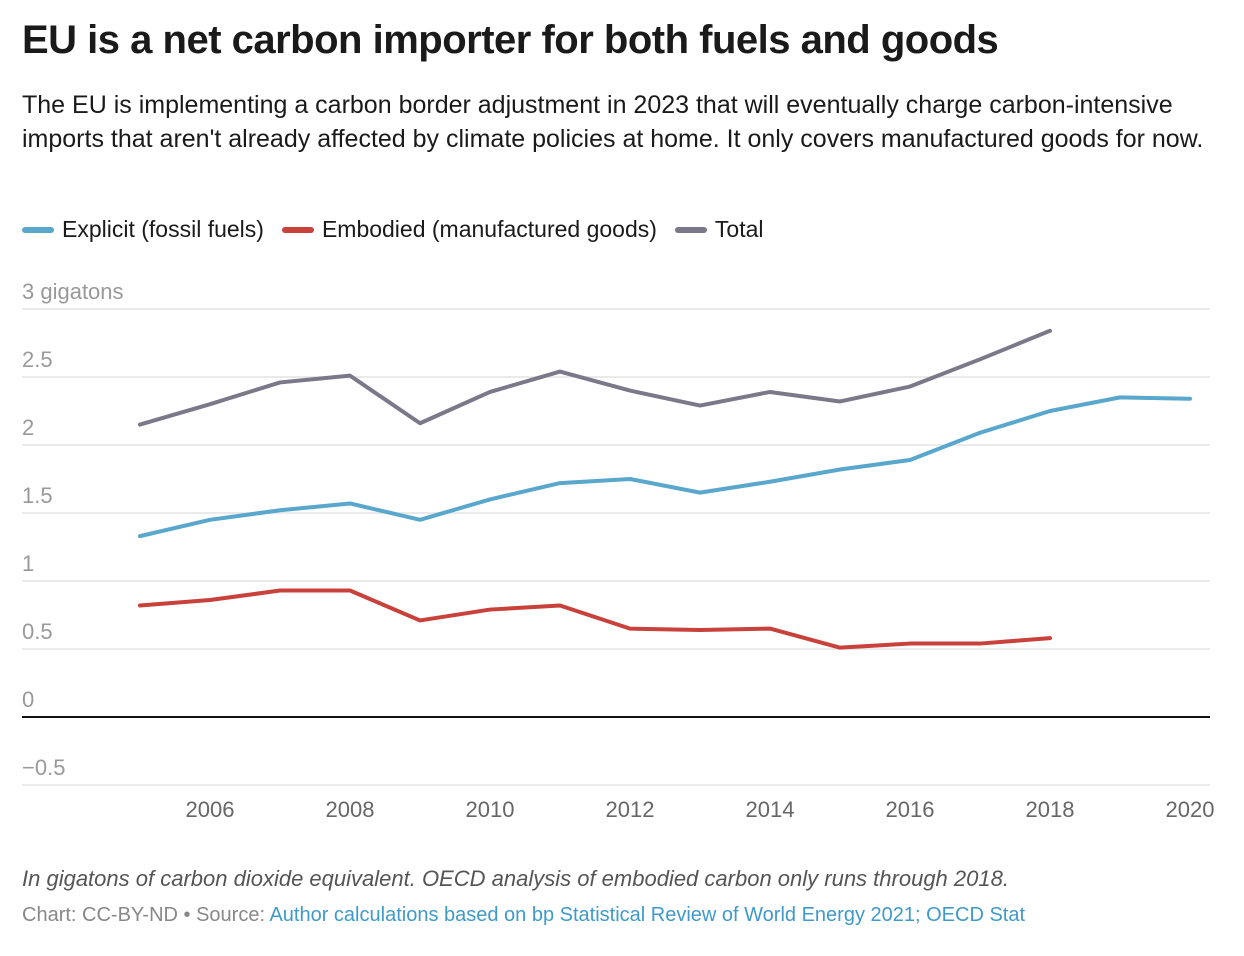 Image resolution: width=1244 pixels, height=956 pixels. I want to click on x-tick-label: 2018, so click(1050, 809).